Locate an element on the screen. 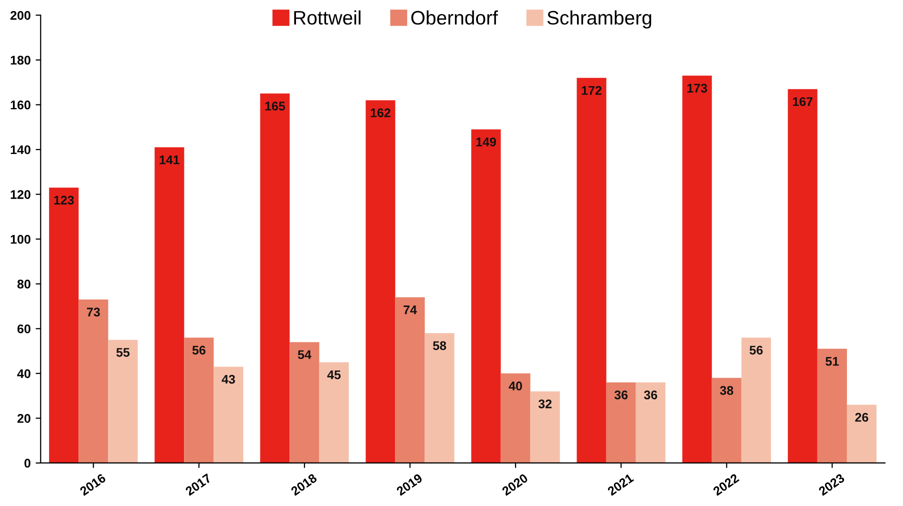 The width and height of the screenshot is (903, 506). data-label: 26 is located at coordinates (861, 417).